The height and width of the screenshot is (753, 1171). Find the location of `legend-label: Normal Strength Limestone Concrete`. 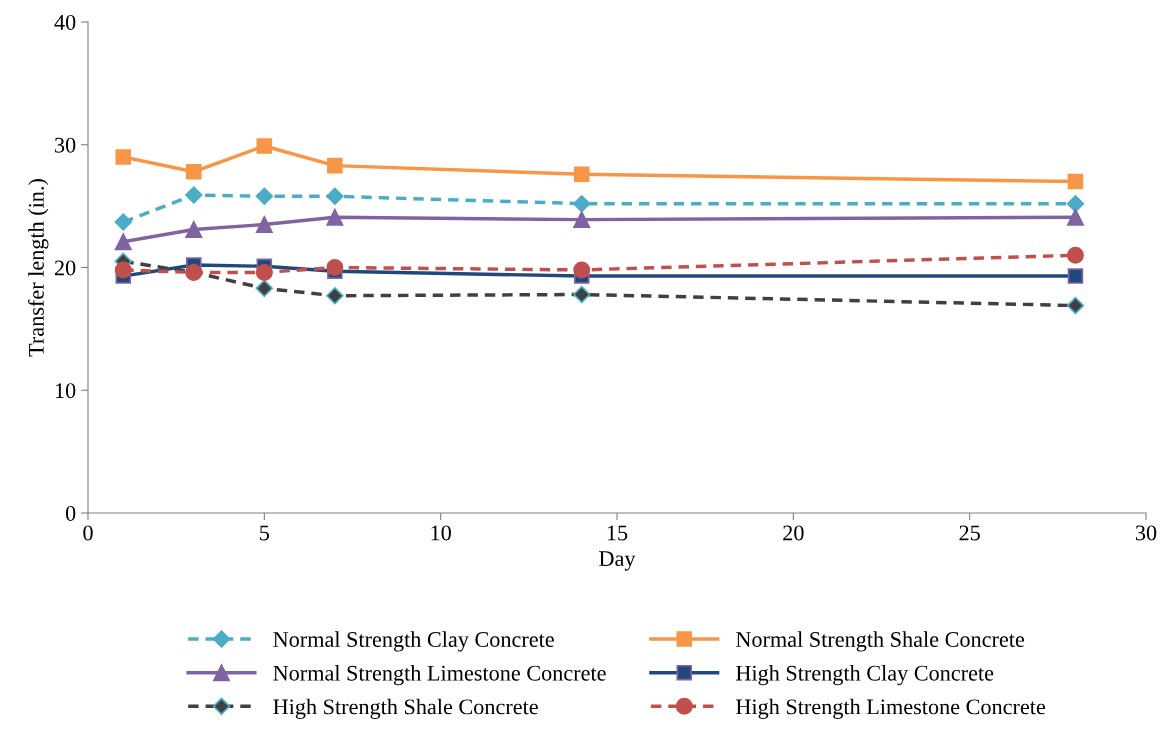

legend-label: Normal Strength Limestone Concrete is located at coordinates (439, 675).